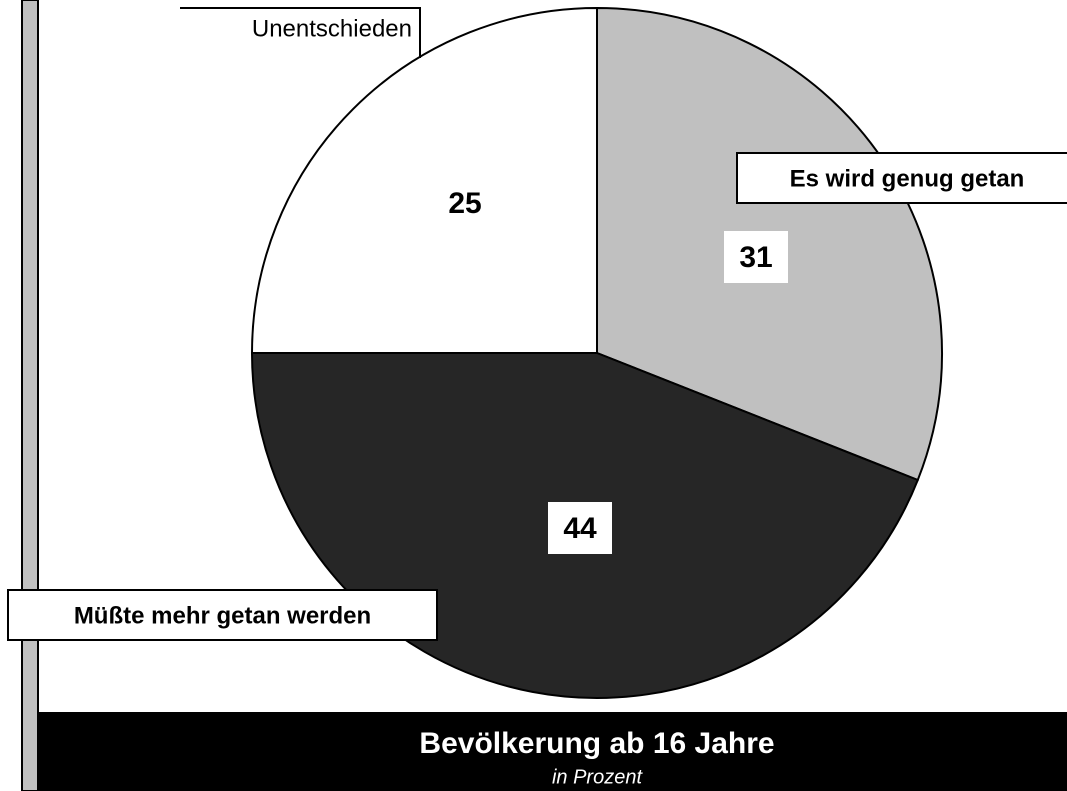 The image size is (1067, 791). I want to click on chart-subtitle: in Prozent, so click(597, 777).